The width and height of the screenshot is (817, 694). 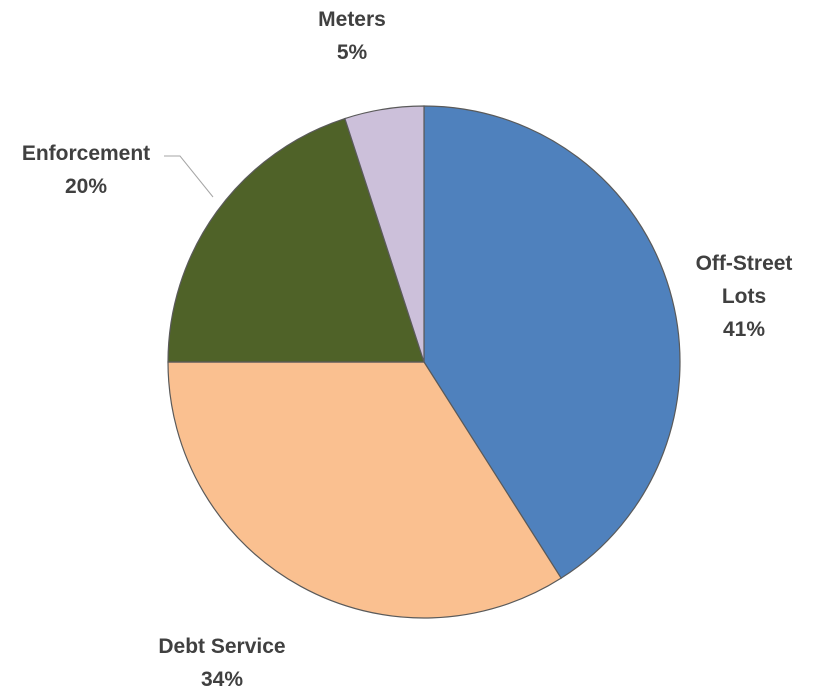 I want to click on pie-slice-enforcement, so click(x=296, y=240).